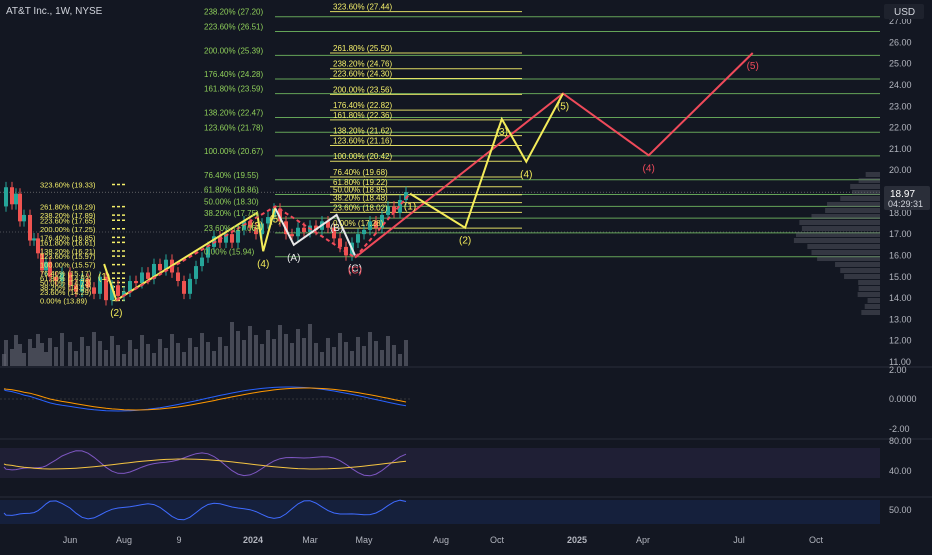  I want to click on fib-label: 261.80% (25.50), so click(362, 48).